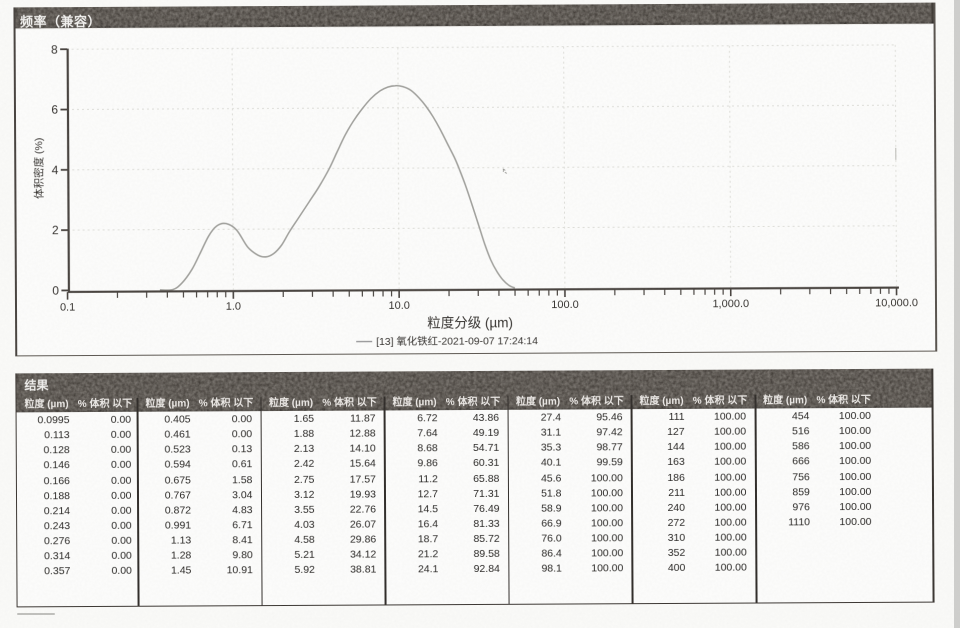  I want to click on svg-text: 0.1, so click(67, 308).